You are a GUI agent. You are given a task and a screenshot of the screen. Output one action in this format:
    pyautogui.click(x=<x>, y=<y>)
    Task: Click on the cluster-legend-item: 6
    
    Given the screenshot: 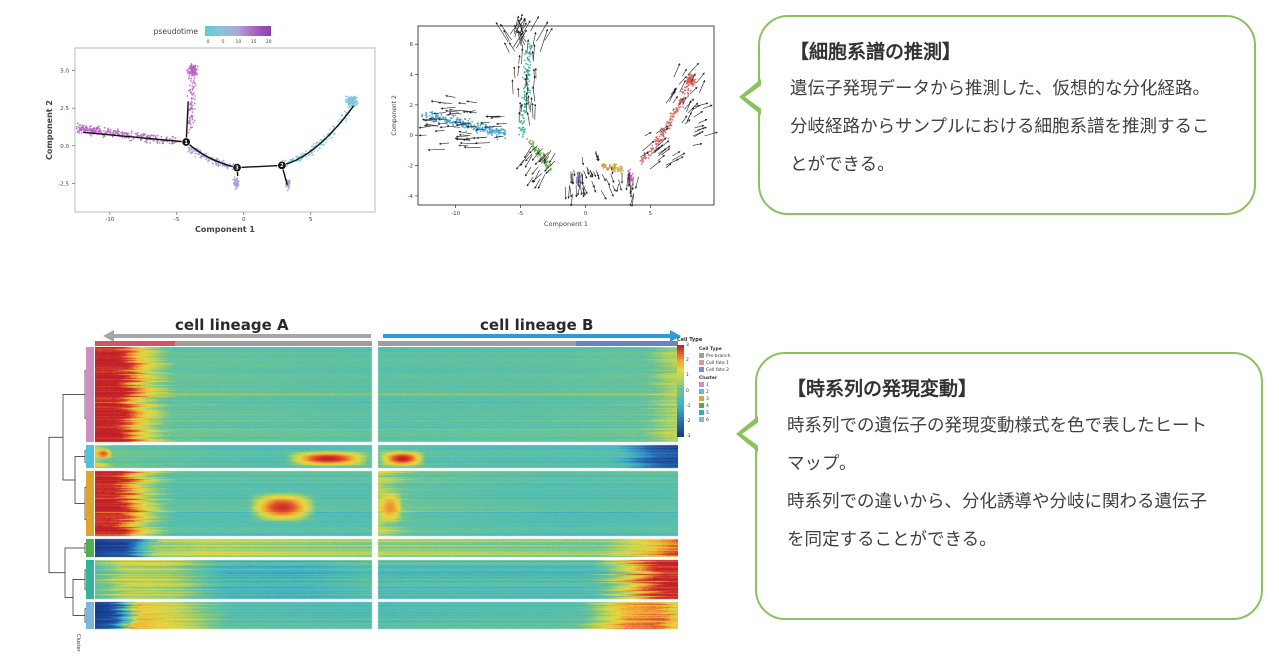 What is the action you would take?
    pyautogui.click(x=732, y=420)
    